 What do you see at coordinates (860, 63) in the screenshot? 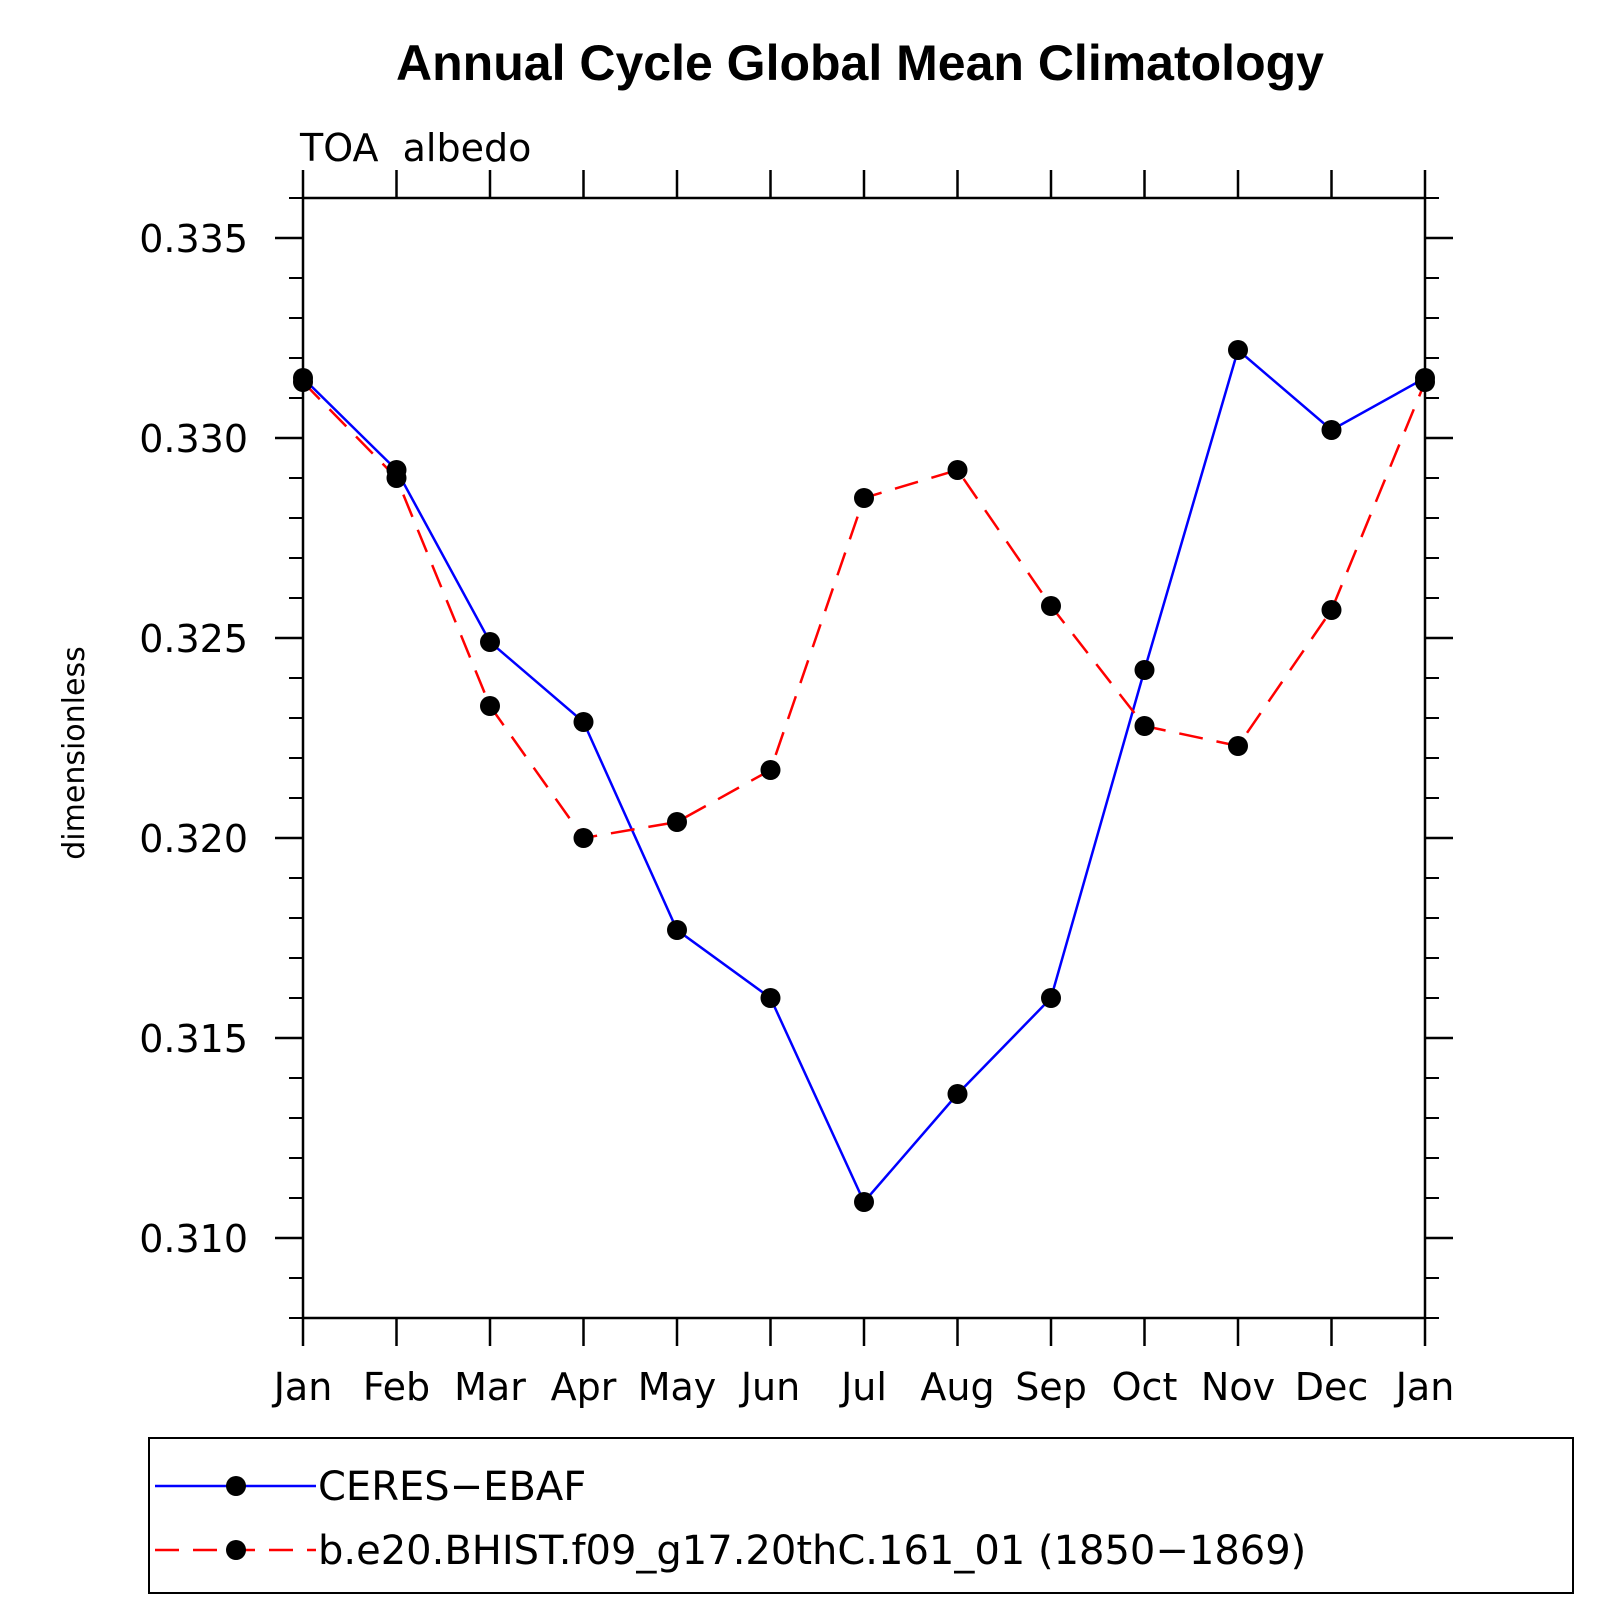
I see `chart-title: Annual Cycle Global Mean Climatology` at bounding box center [860, 63].